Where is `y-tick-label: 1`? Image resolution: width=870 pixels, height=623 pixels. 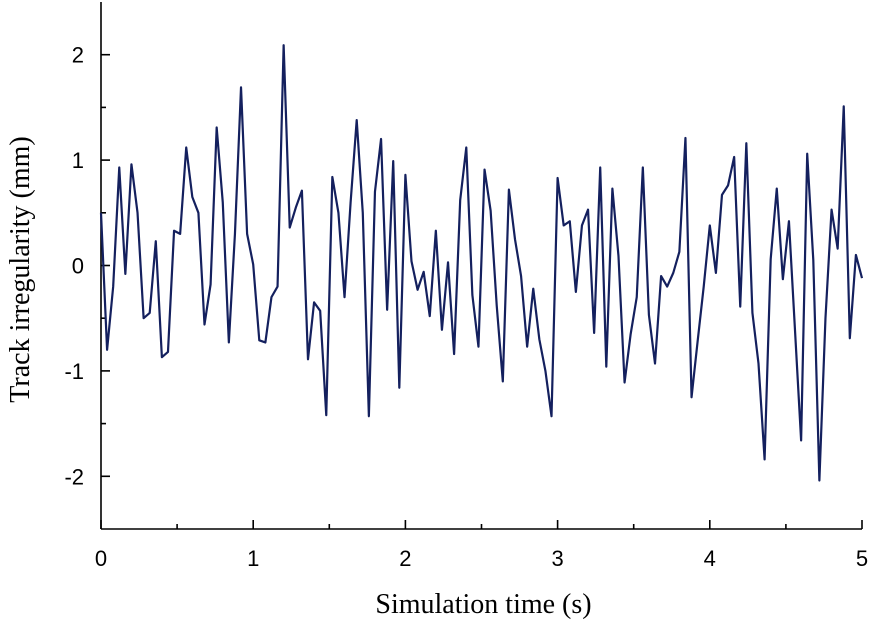
y-tick-label: 1 is located at coordinates (78, 160).